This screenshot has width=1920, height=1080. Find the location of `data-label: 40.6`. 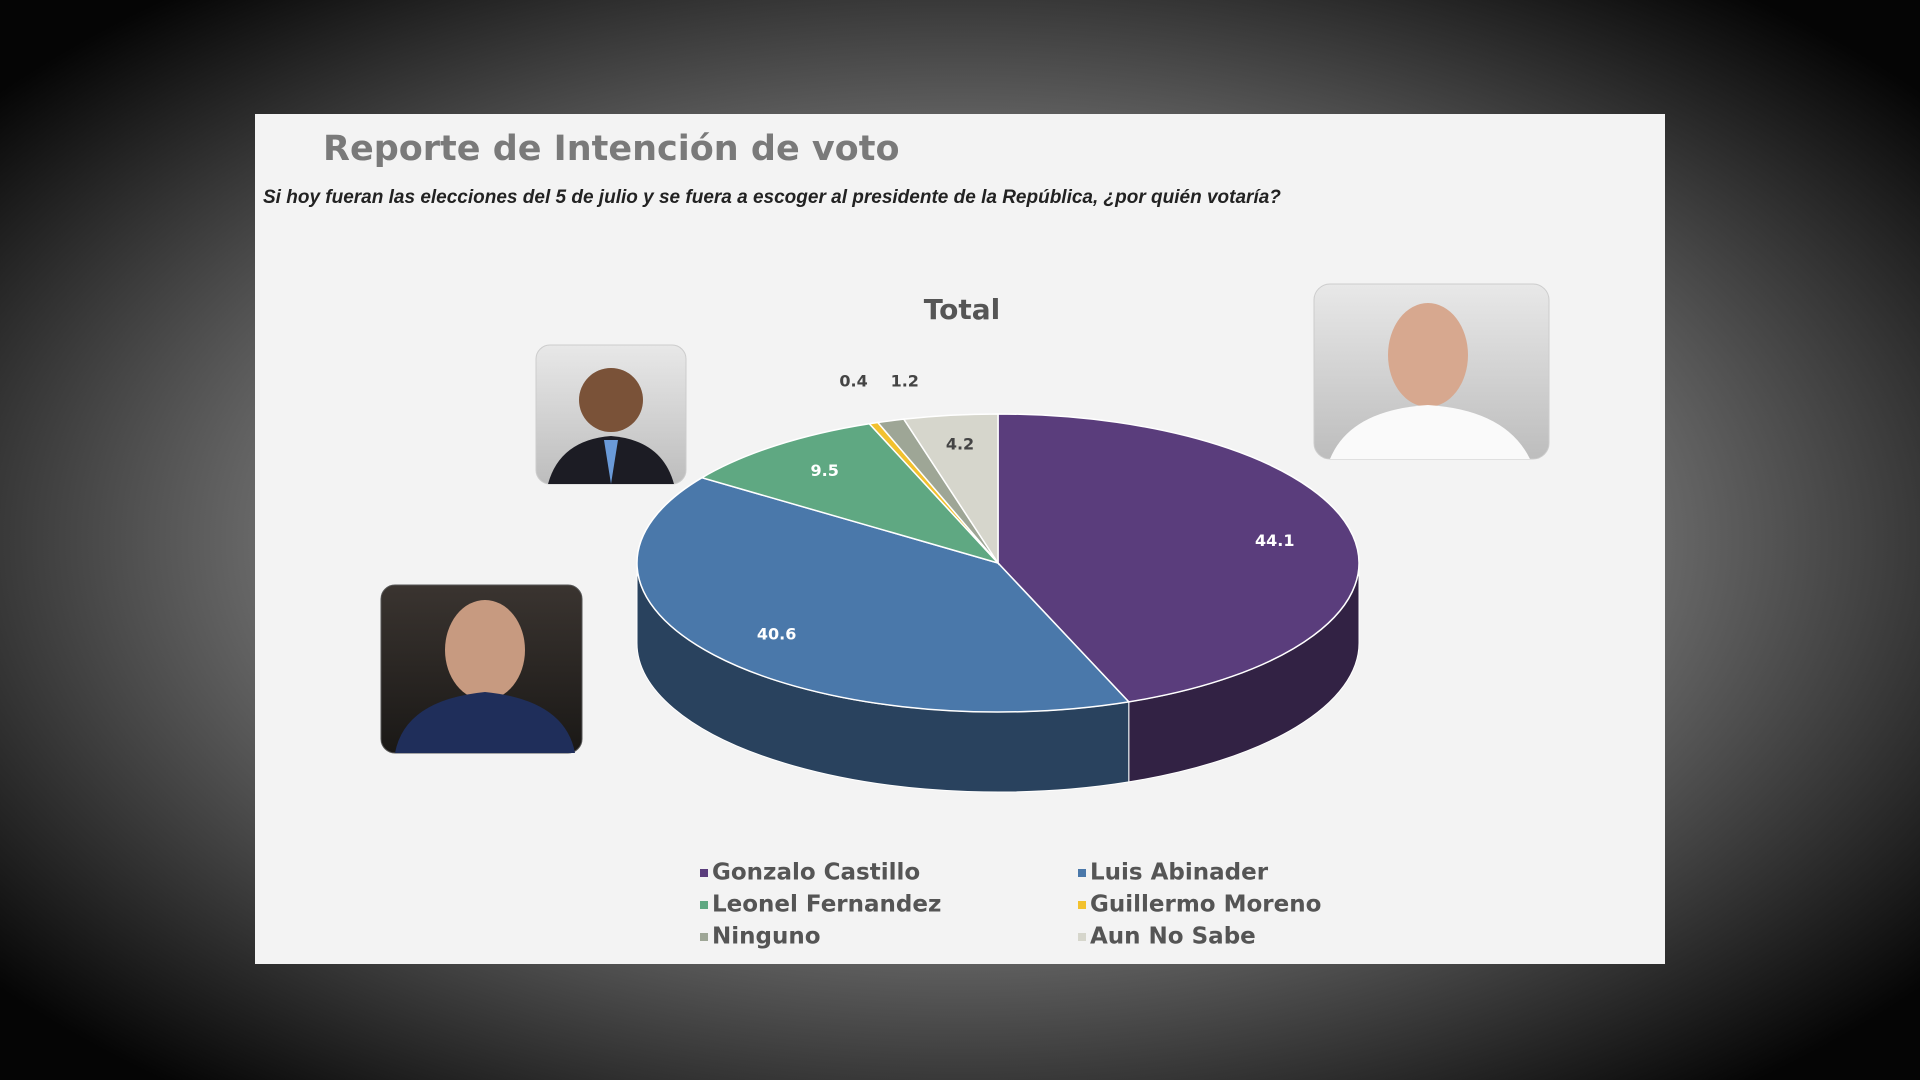

data-label: 40.6 is located at coordinates (776, 633).